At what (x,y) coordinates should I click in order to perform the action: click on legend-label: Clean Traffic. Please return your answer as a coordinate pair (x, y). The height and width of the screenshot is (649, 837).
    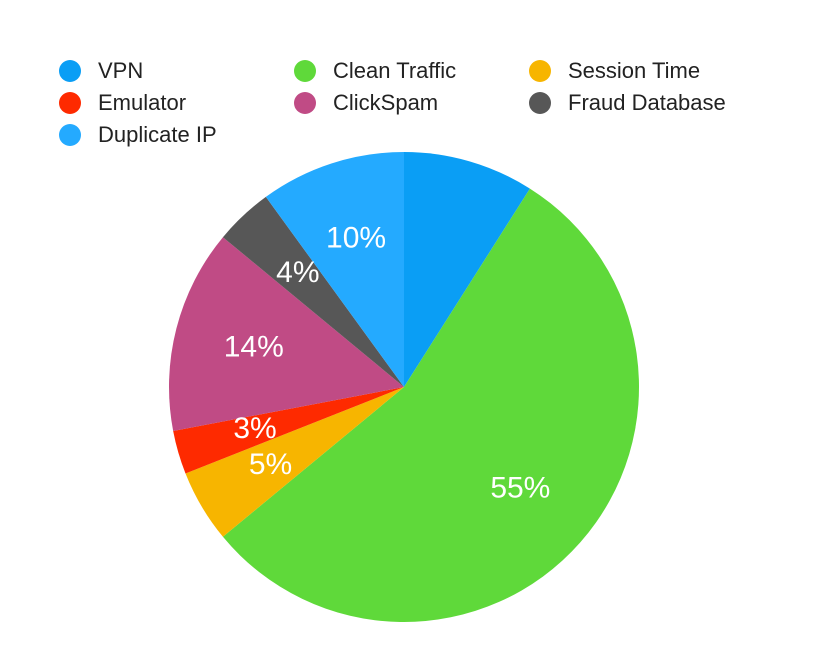
    Looking at the image, I should click on (394, 70).